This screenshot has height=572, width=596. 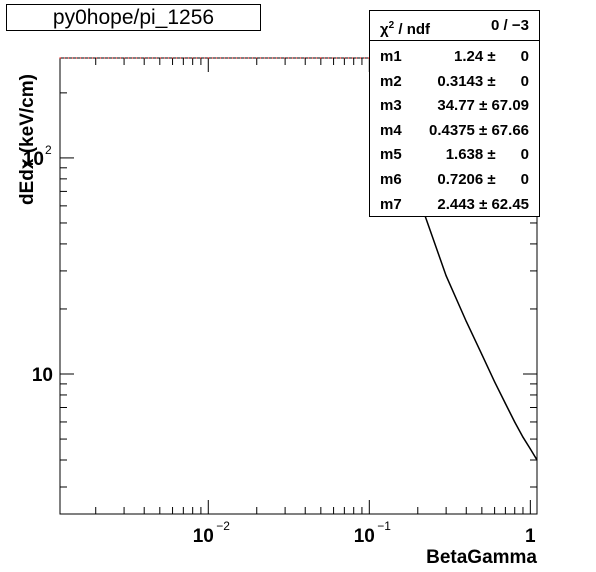 What do you see at coordinates (384, 526) in the screenshot?
I see `x-tick-label-exponent: −1` at bounding box center [384, 526].